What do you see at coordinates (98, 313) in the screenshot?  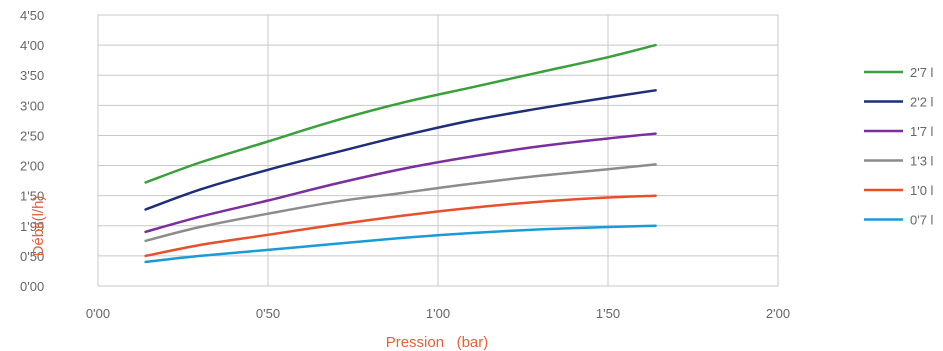 I see `x-tick-label: 0'00` at bounding box center [98, 313].